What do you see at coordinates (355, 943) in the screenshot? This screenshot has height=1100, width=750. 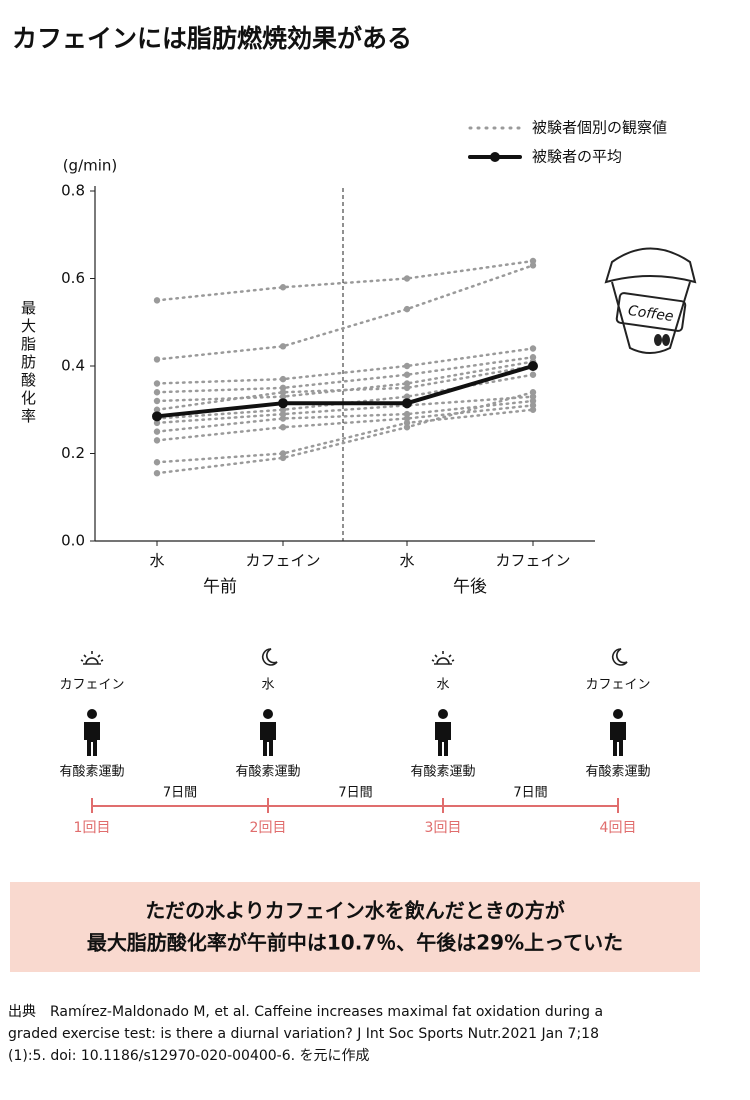 I see `callout-text: 最大脂肪酸化率が午前中は10.7％、午後は29%上っていた` at bounding box center [355, 943].